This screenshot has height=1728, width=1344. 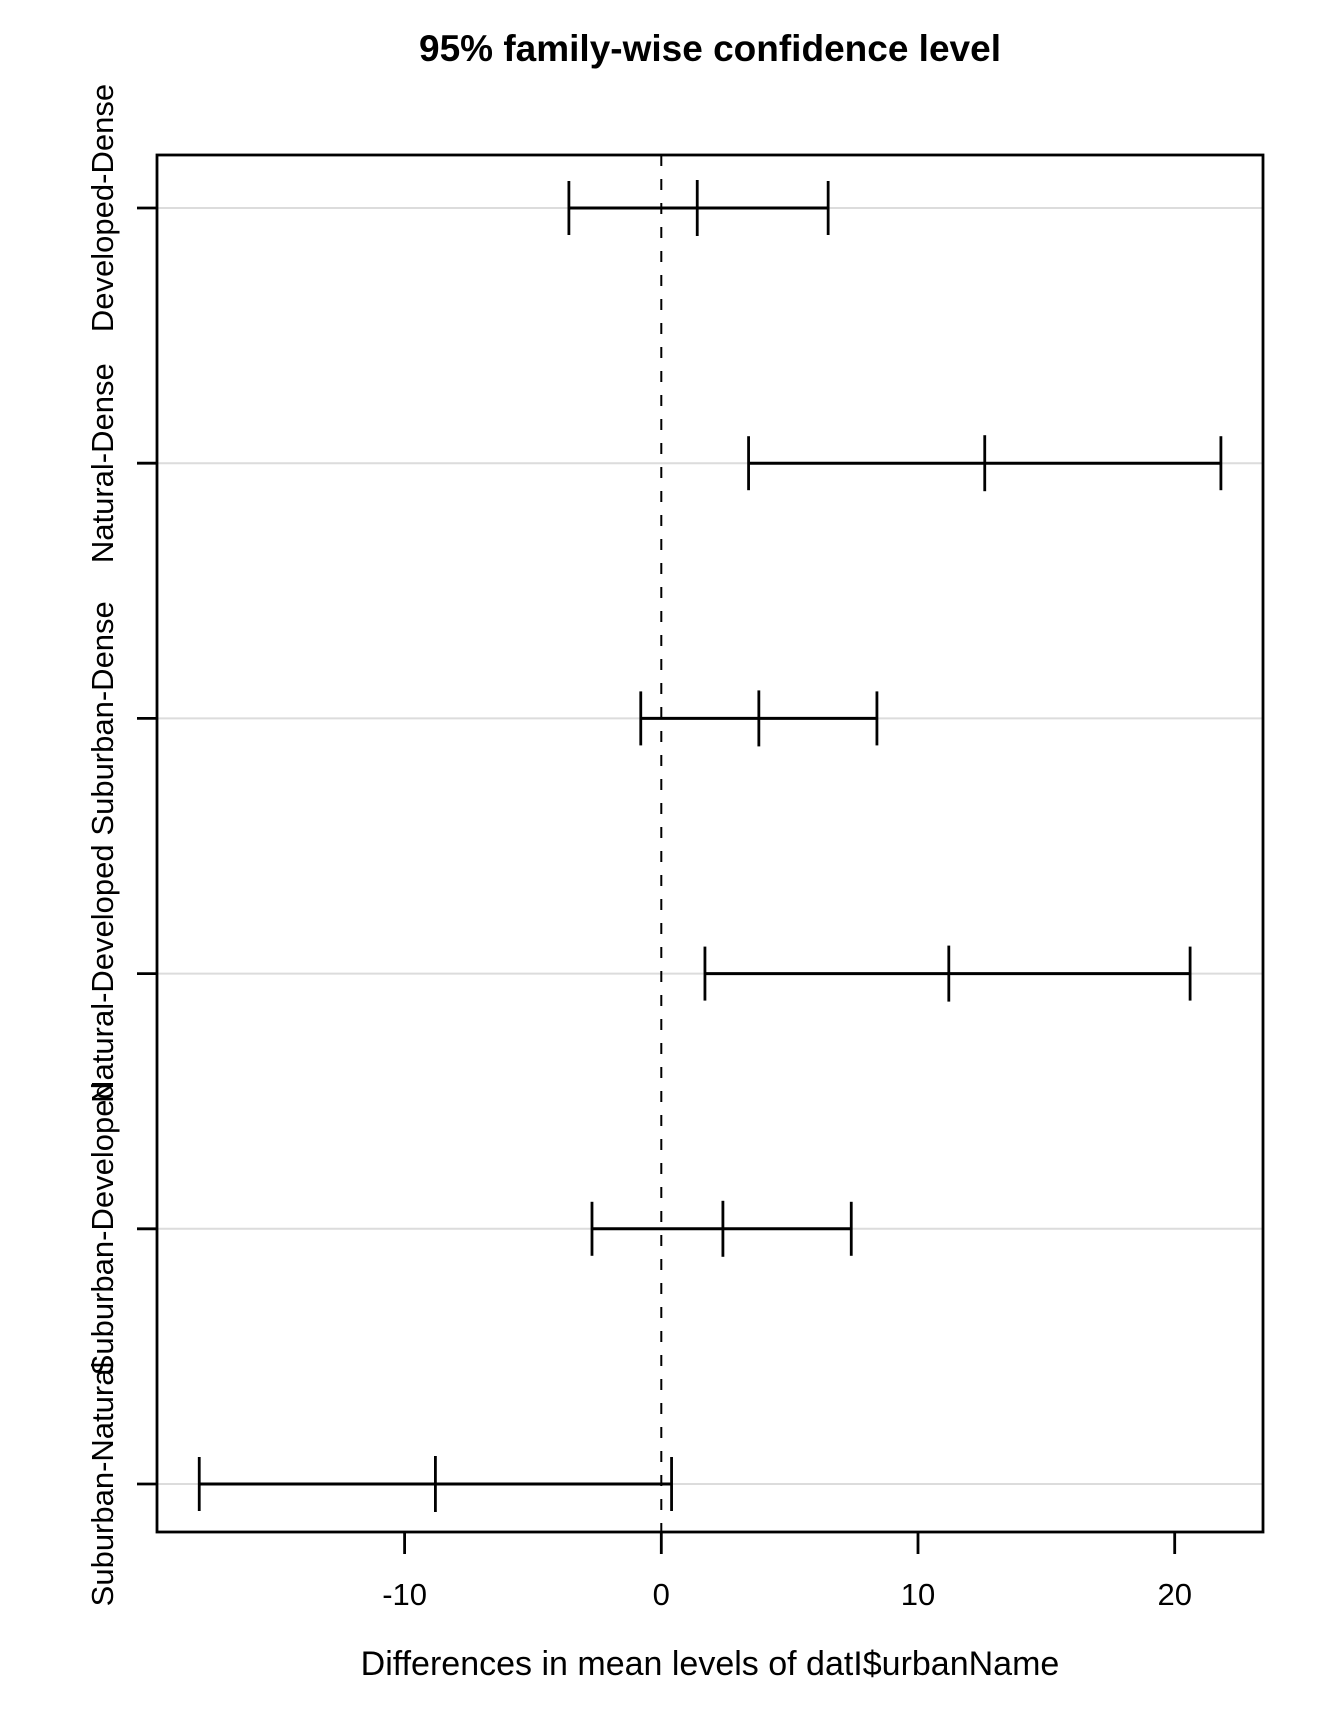 What do you see at coordinates (102, 208) in the screenshot?
I see `y-axis-category-label: Developed-Dense` at bounding box center [102, 208].